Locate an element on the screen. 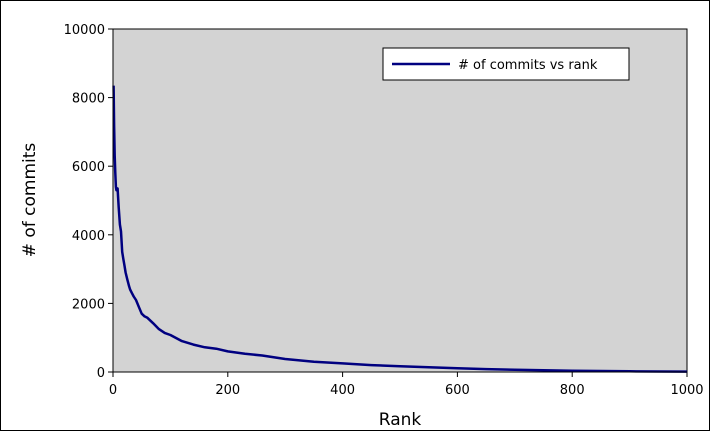 The height and width of the screenshot is (431, 710). legend-box is located at coordinates (506, 64).